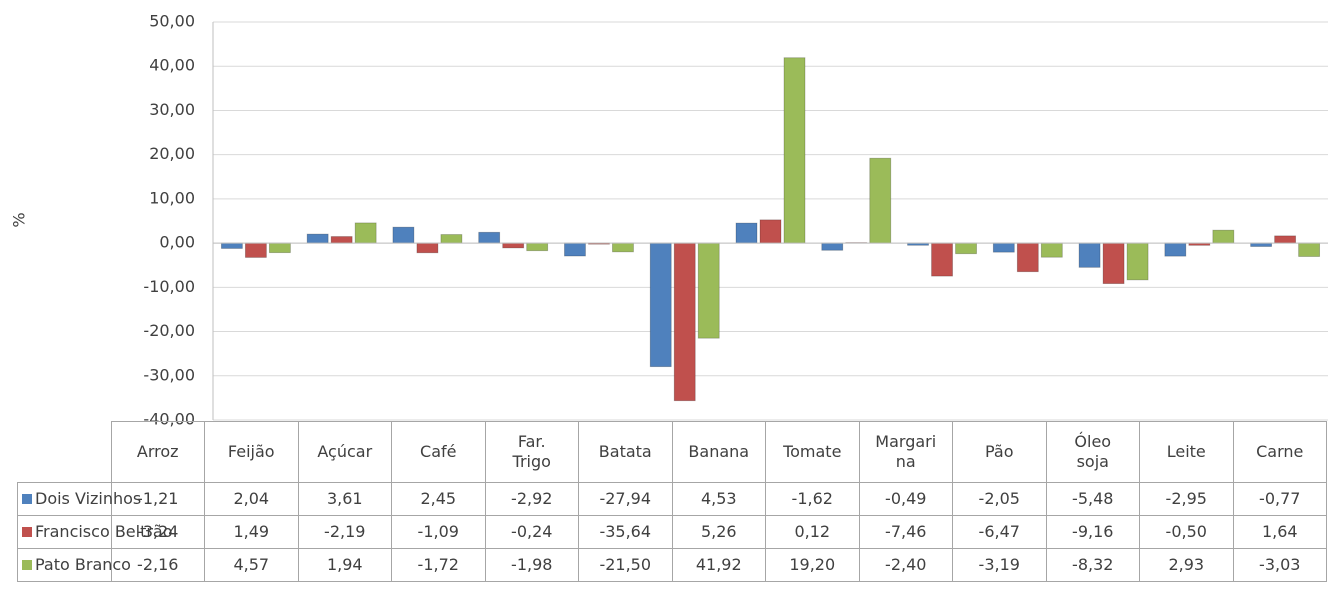 The height and width of the screenshot is (595, 1328). What do you see at coordinates (438, 452) in the screenshot?
I see `category-label: Café` at bounding box center [438, 452].